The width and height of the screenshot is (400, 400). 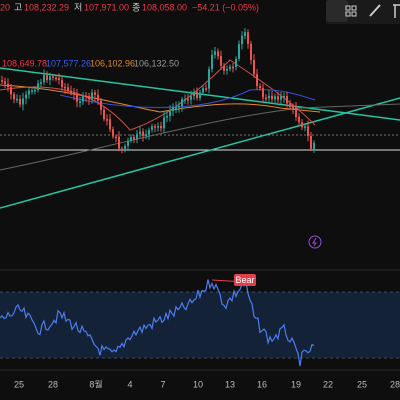 What do you see at coordinates (106, 7) in the screenshot?
I see `legend-value: 107,971.00` at bounding box center [106, 7].